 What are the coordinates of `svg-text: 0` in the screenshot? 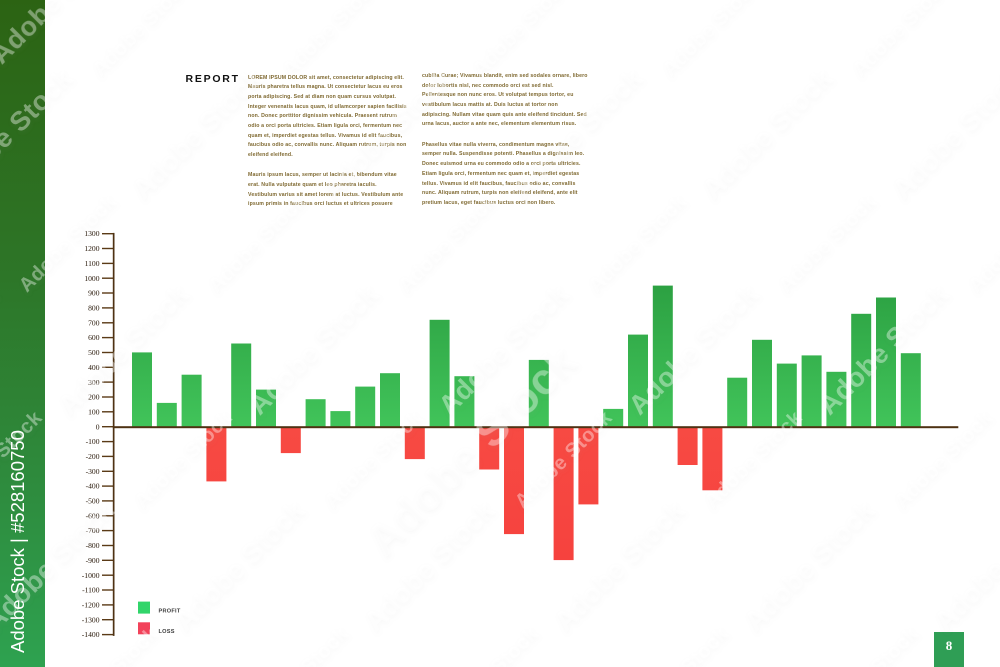 It's located at (98, 426).